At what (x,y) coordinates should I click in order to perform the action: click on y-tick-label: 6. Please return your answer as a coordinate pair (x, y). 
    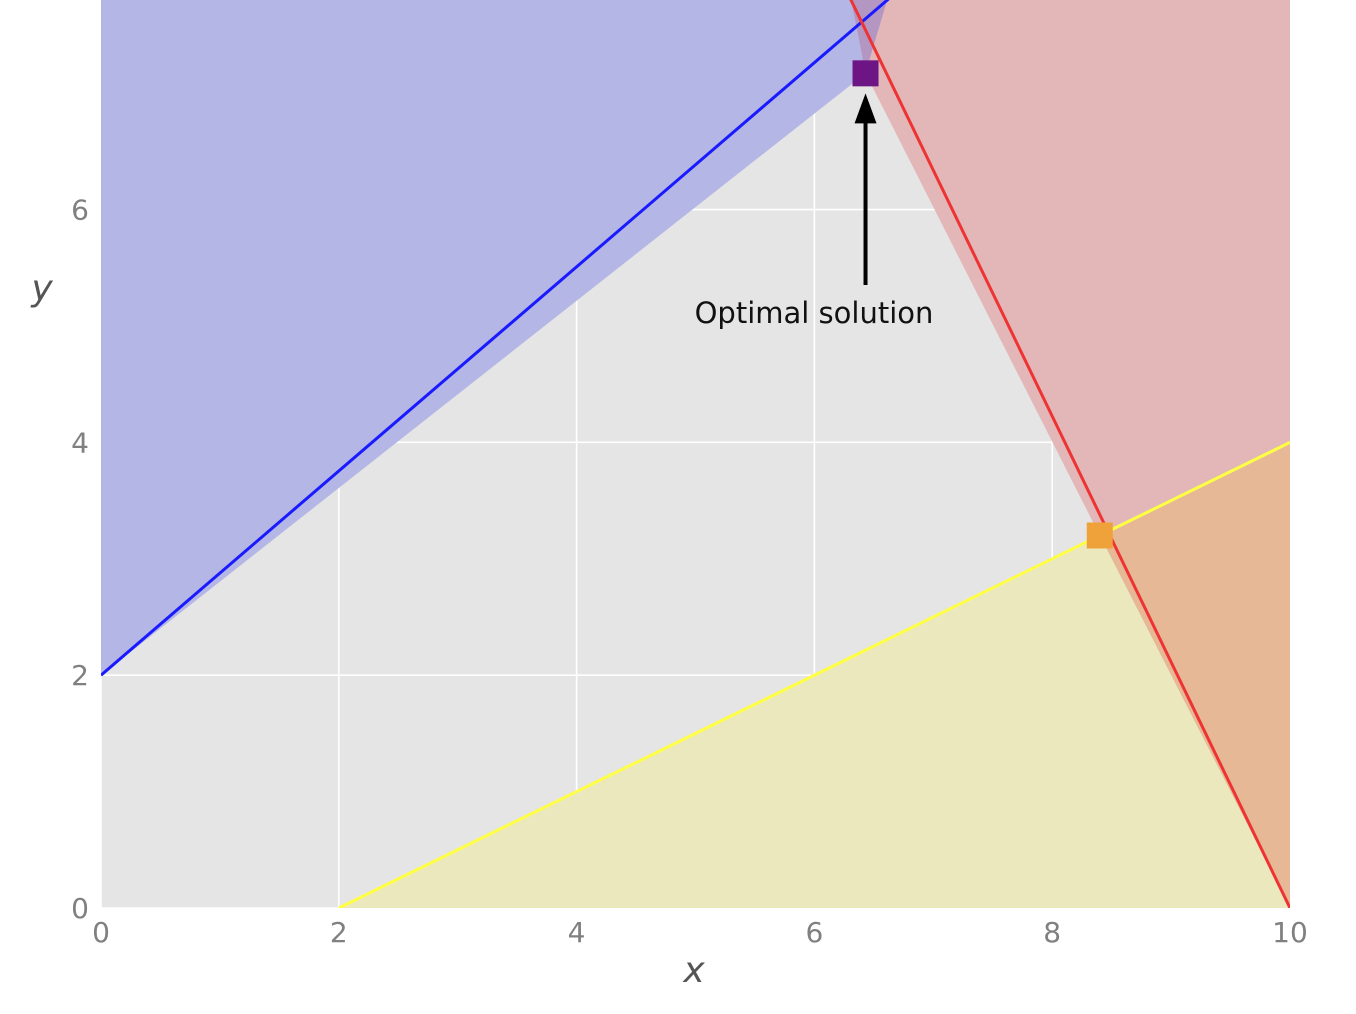
    Looking at the image, I should click on (80, 210).